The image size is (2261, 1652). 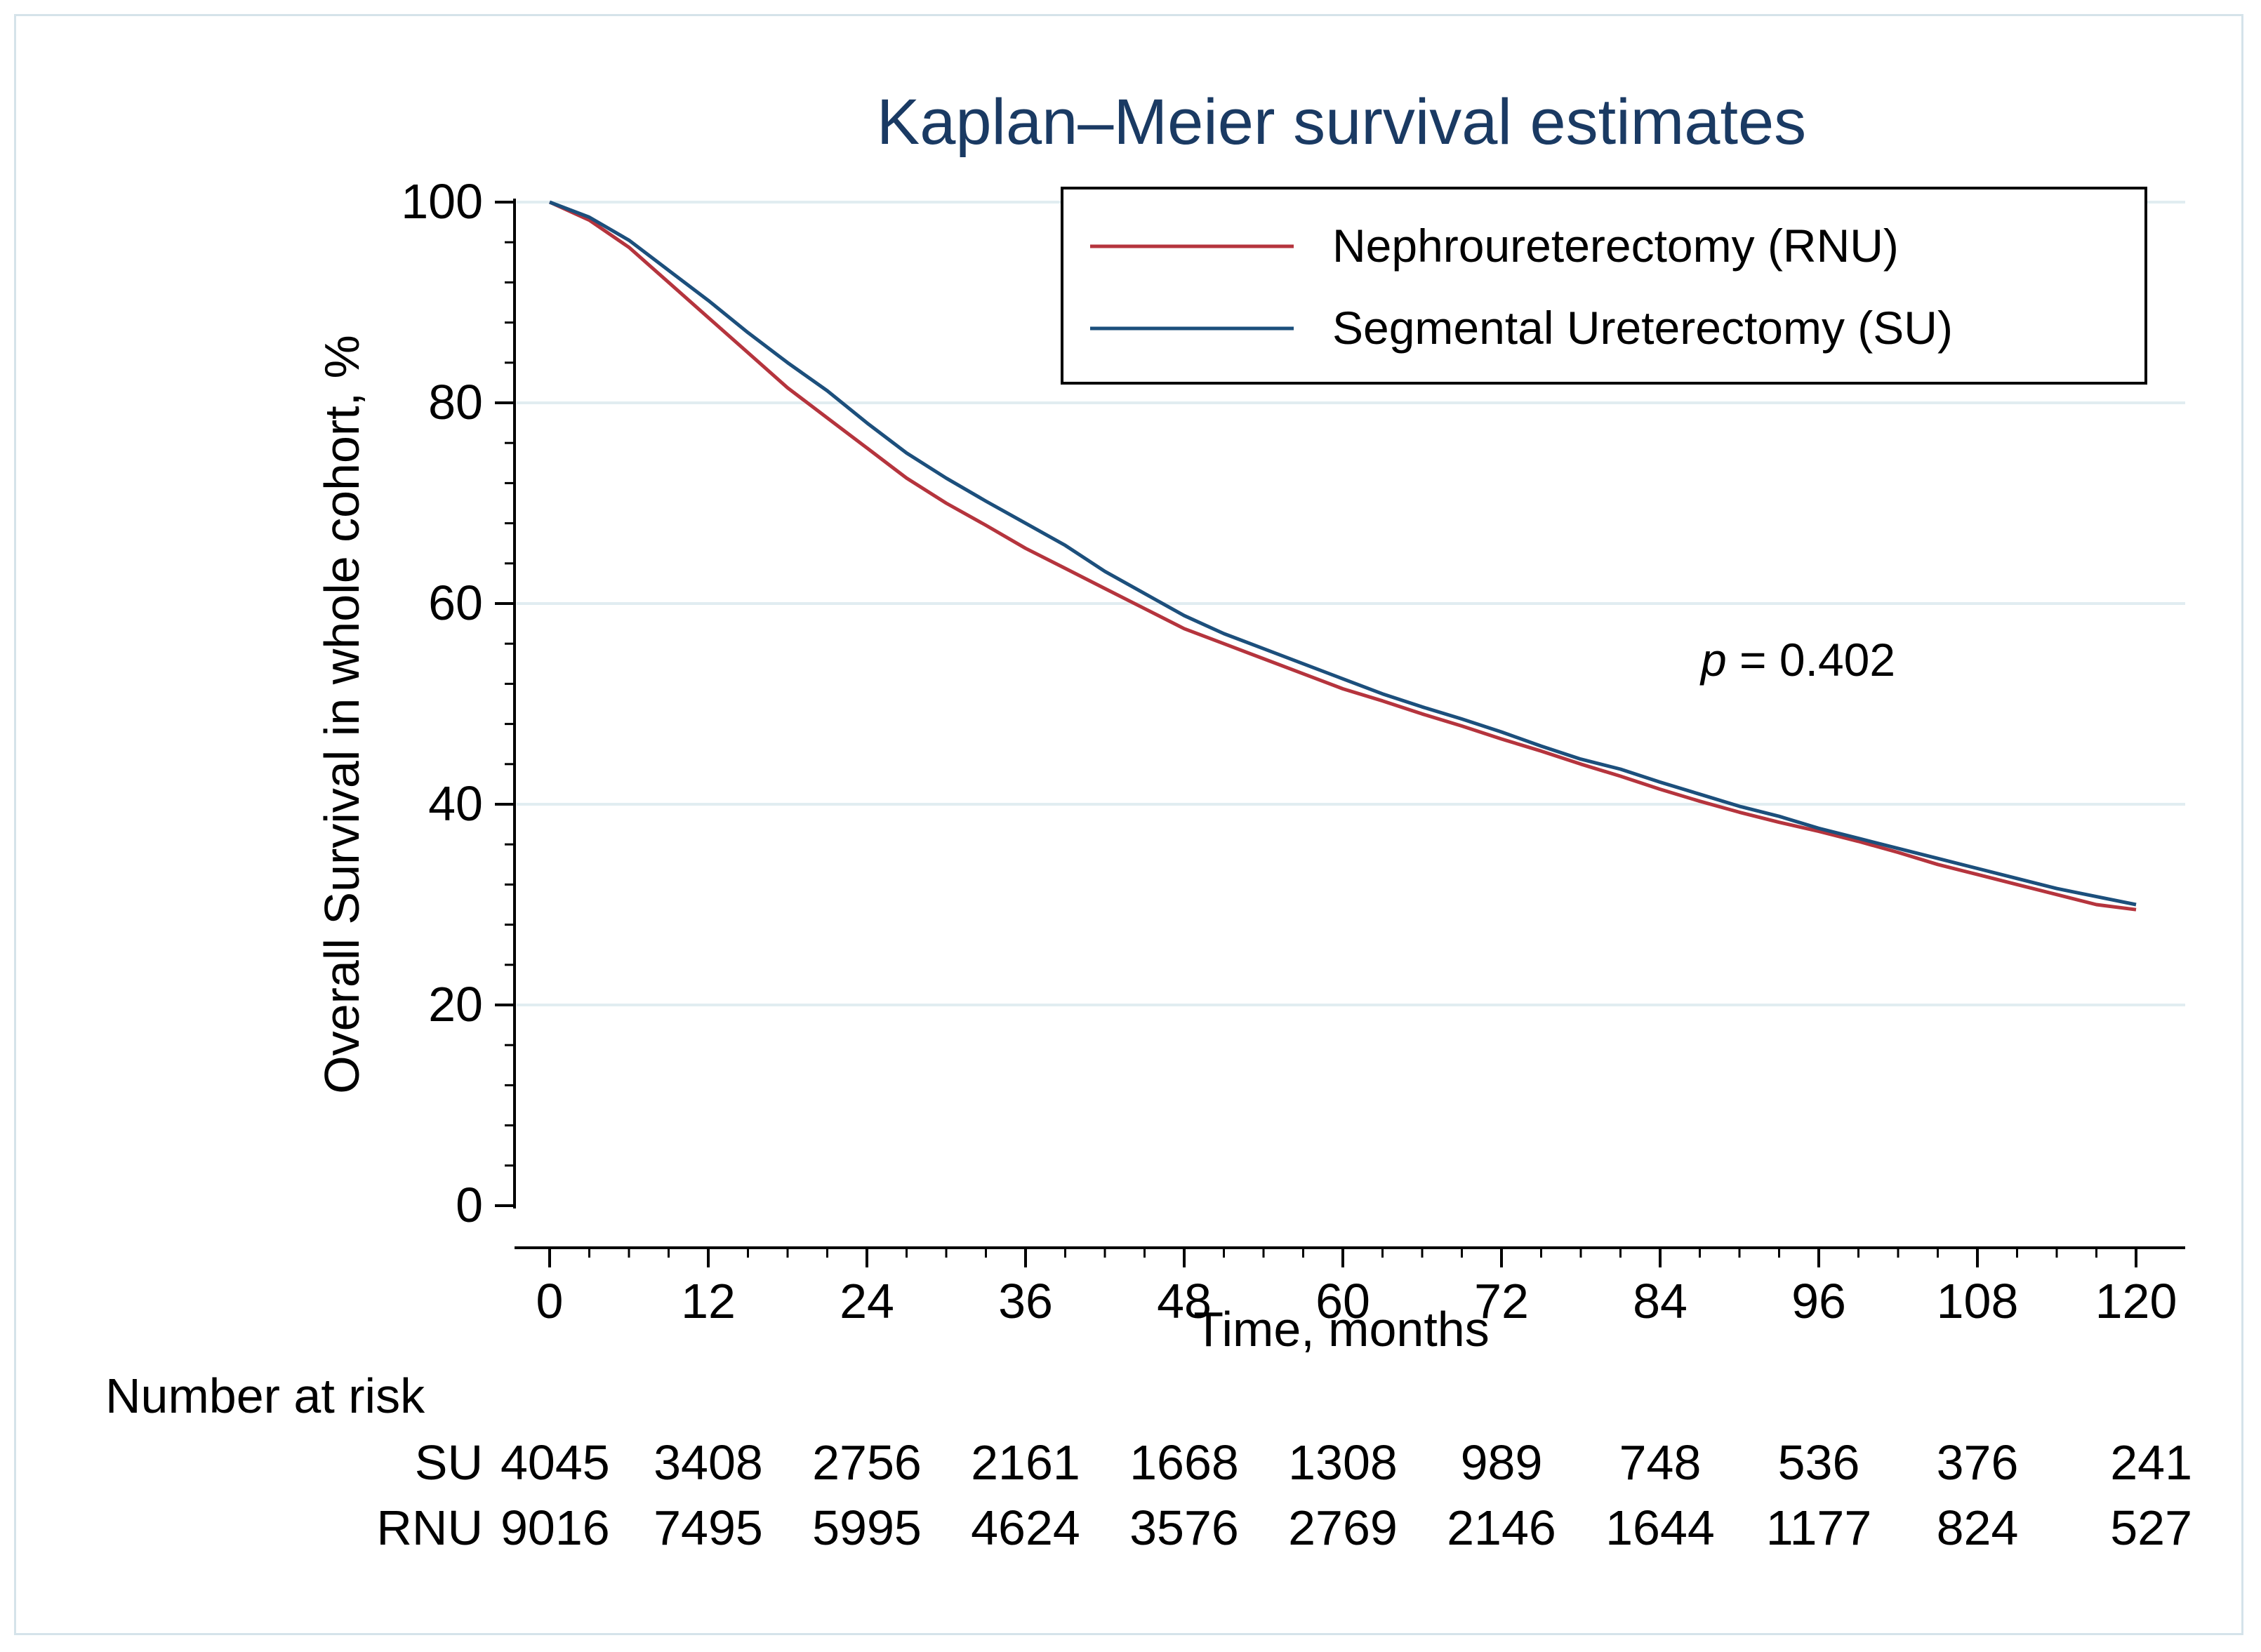 What do you see at coordinates (2136, 1301) in the screenshot?
I see `x-tick-label: 120` at bounding box center [2136, 1301].